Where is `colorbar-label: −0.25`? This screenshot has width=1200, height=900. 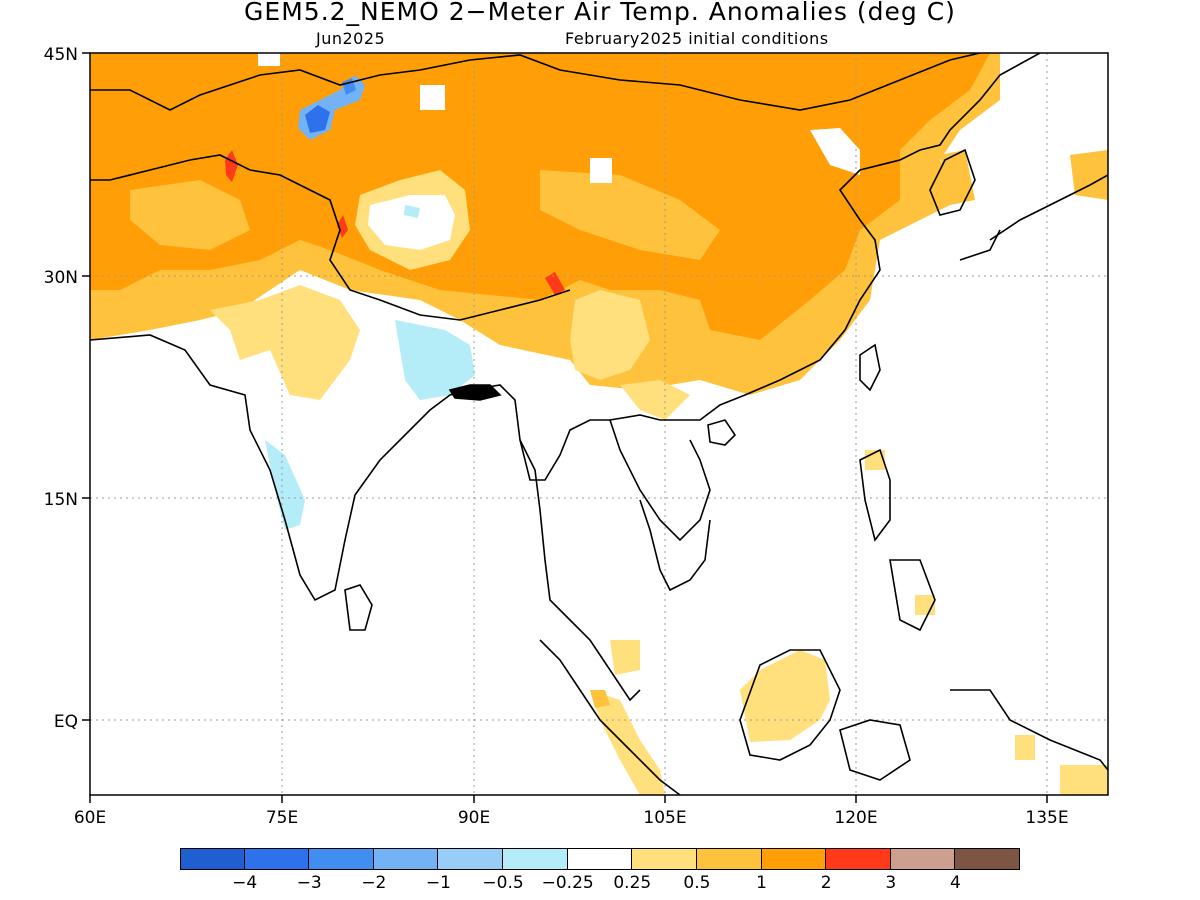
colorbar-label: −0.25 is located at coordinates (567, 883).